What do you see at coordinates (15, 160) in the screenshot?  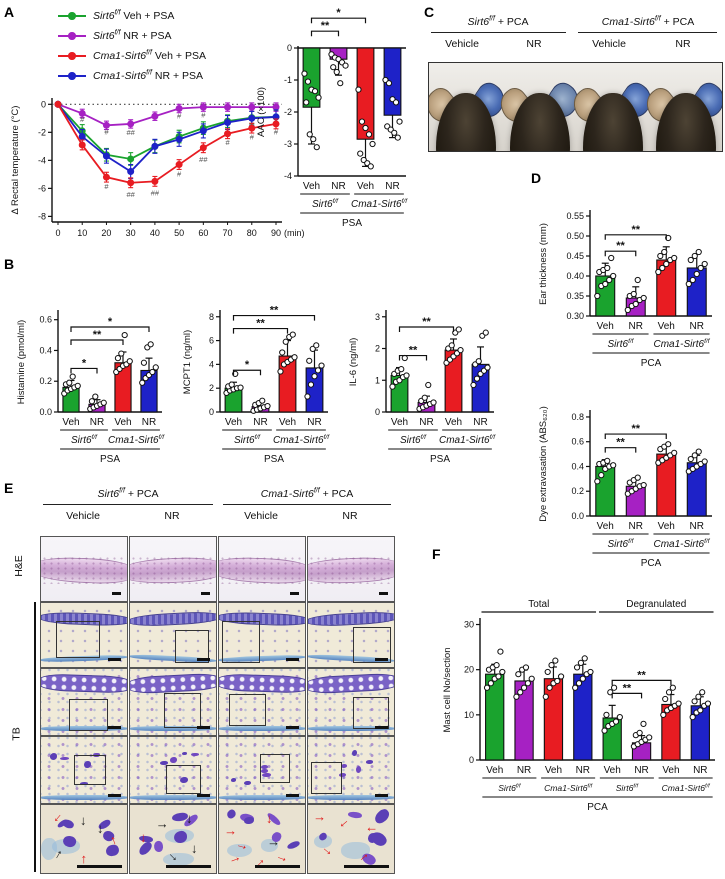 I see `svg-text: Δ Rectal temperature (°C)` at bounding box center [15, 160].